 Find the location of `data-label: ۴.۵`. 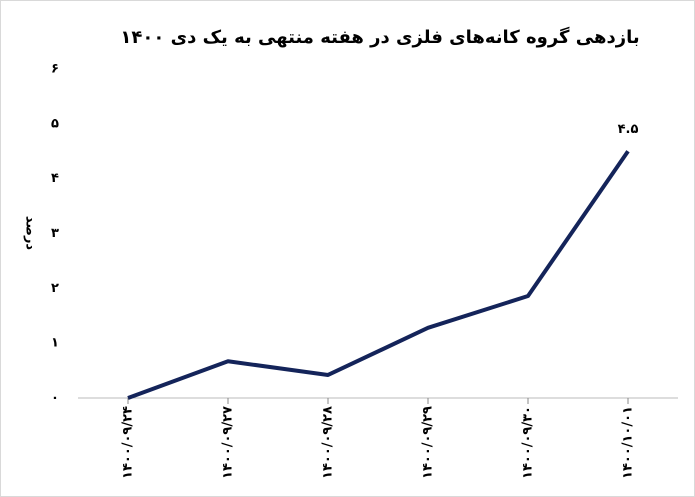

data-label: ۴.۵ is located at coordinates (628, 129).